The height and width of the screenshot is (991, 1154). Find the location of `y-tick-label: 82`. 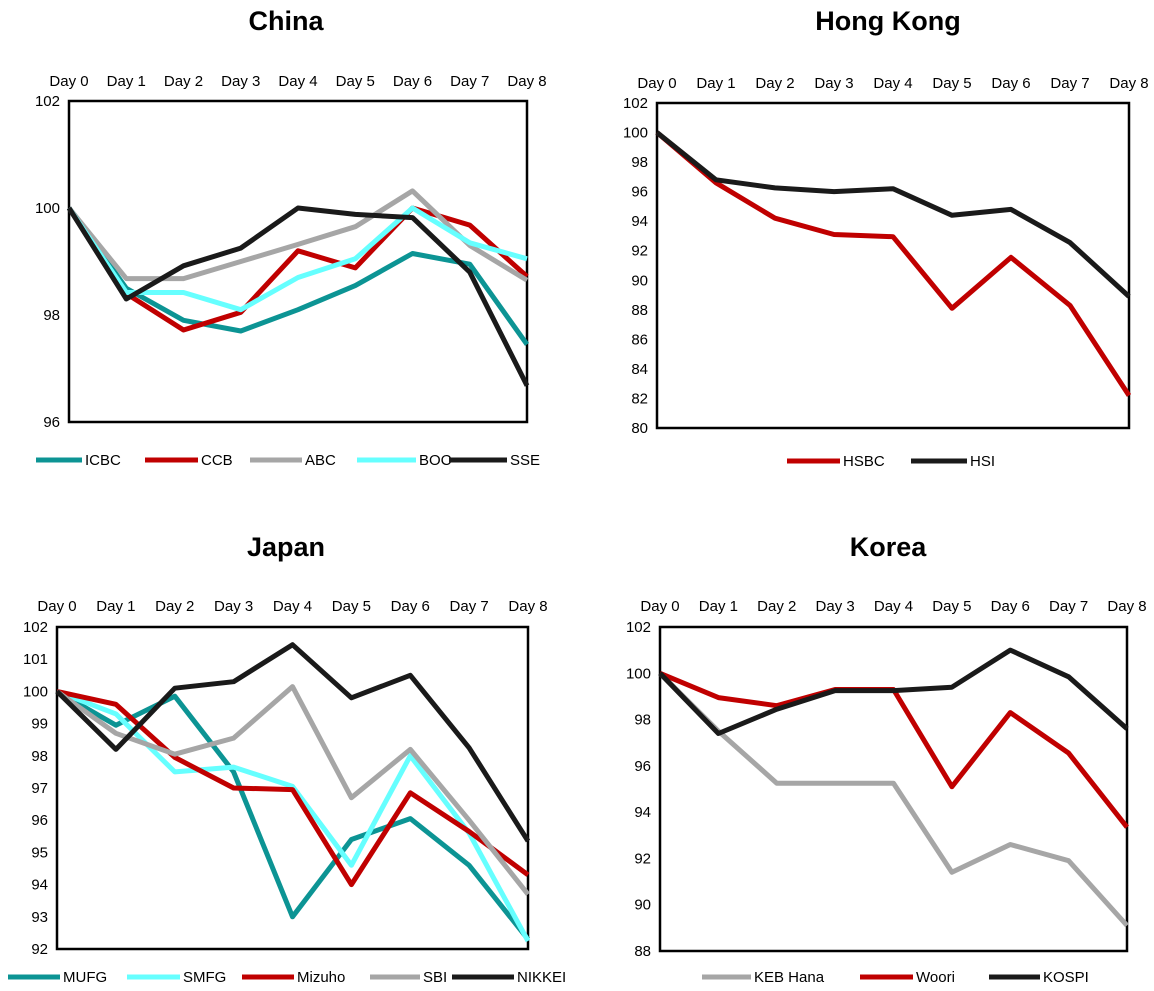

y-tick-label: 82 is located at coordinates (639, 398).